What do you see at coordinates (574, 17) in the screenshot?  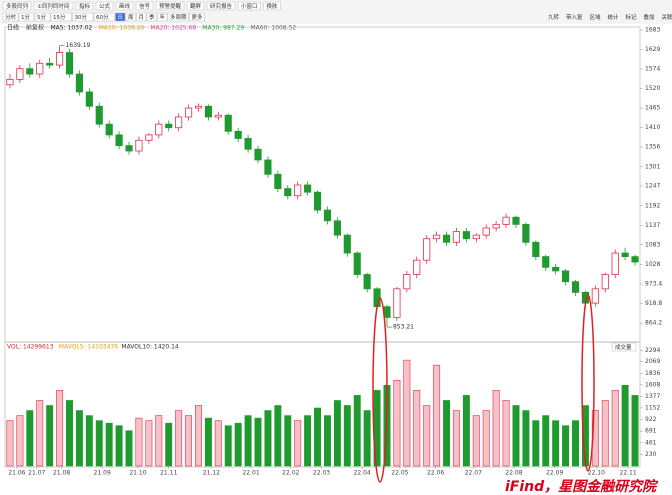 I see `toolbar-right-label: 带入复` at bounding box center [574, 17].